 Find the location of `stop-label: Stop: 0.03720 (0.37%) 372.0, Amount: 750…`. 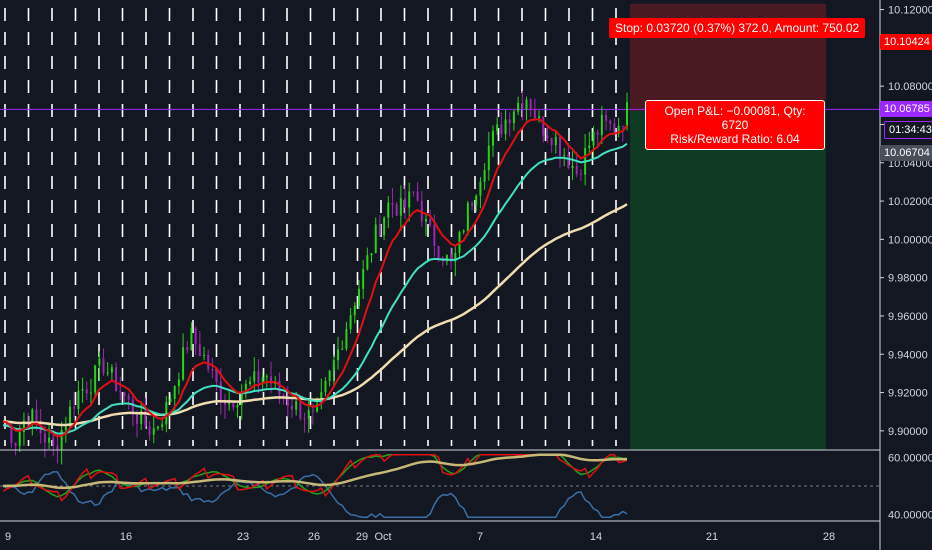

stop-label: Stop: 0.03720 (0.37%) 372.0, Amount: 750… is located at coordinates (737, 28).